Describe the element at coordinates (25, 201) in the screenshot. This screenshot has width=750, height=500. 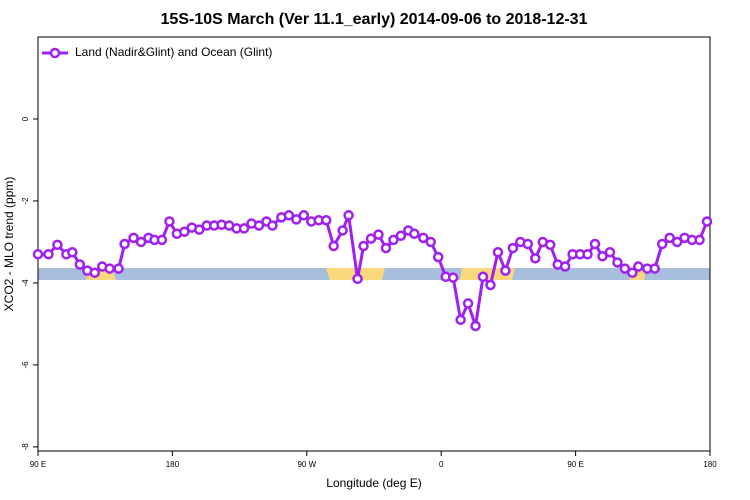
I see `y-tick-label: -2` at that location.